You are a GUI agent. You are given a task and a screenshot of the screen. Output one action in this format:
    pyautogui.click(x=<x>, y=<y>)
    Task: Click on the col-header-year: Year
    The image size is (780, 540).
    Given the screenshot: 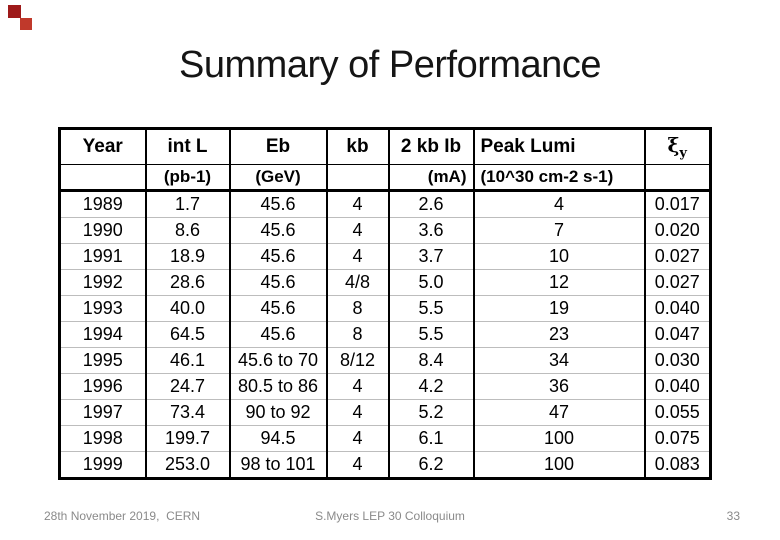 What is the action you would take?
    pyautogui.click(x=103, y=146)
    